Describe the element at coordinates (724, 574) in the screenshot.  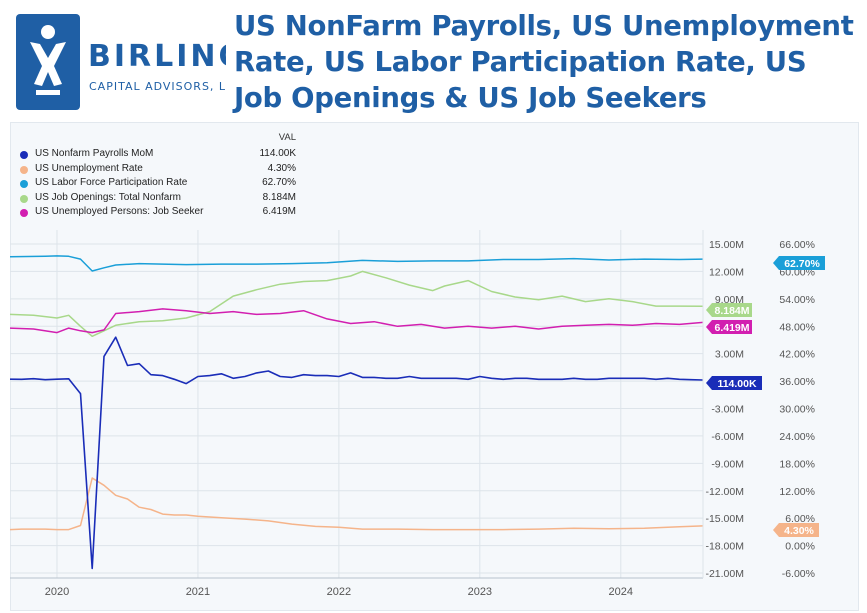
I see `left-axis-tick-label: -21.00M` at that location.